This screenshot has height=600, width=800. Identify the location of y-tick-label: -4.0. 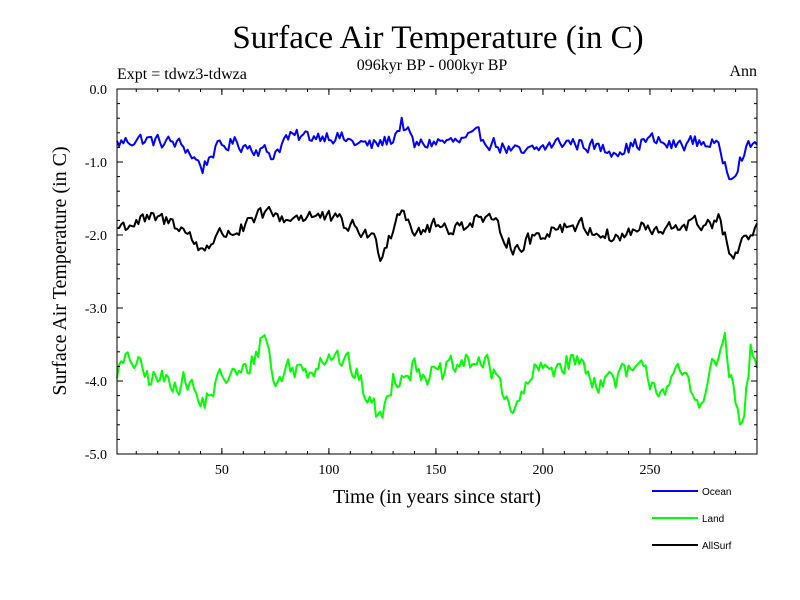
(96, 382).